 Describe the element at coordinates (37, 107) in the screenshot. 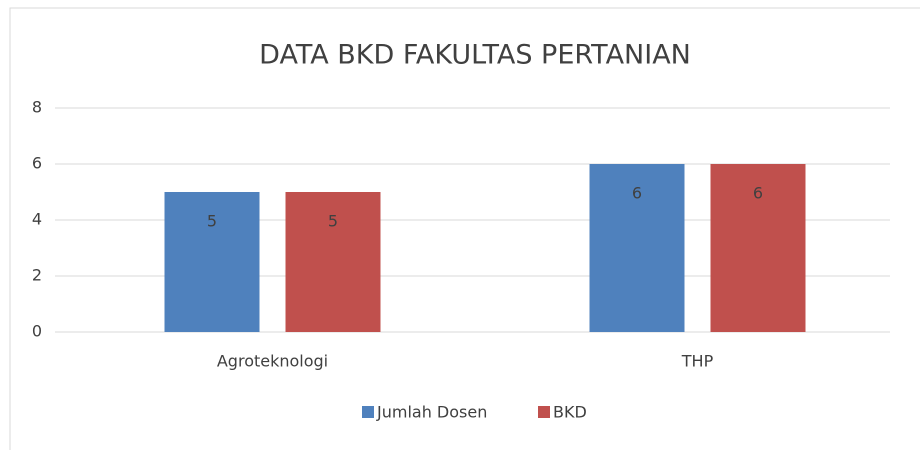

I see `y-tick-label: 8` at that location.